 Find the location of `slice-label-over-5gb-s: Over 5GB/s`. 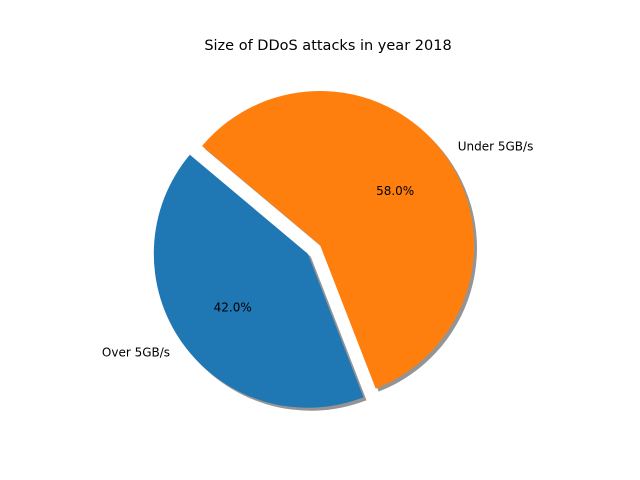

slice-label-over-5gb-s: Over 5GB/s is located at coordinates (136, 352).